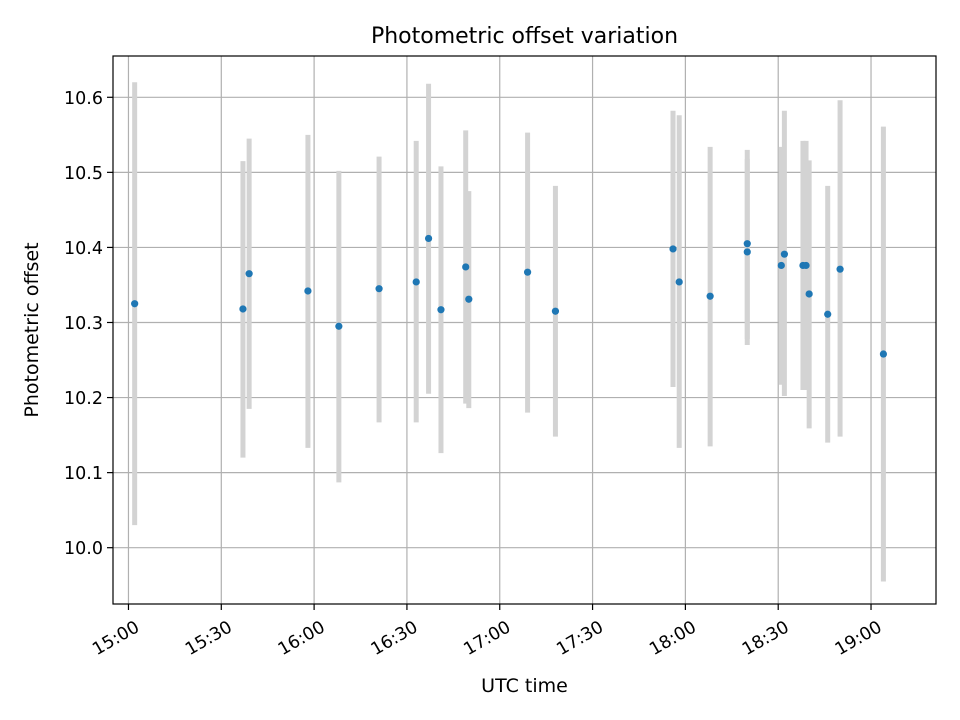 The image size is (960, 720). Describe the element at coordinates (83, 549) in the screenshot. I see `y-tick-label: 10.0` at that location.